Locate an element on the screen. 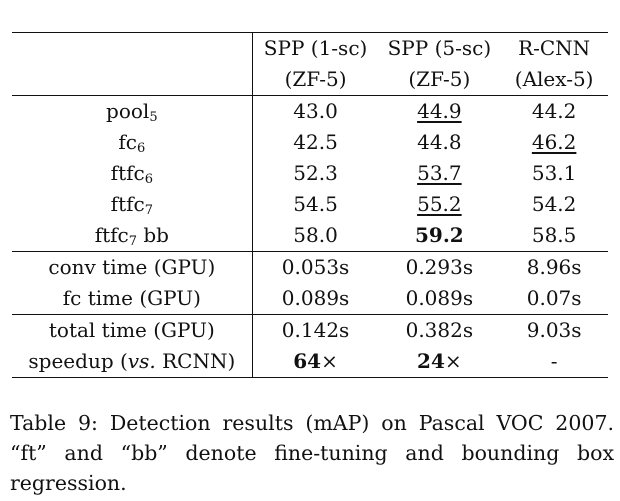 The height and width of the screenshot is (501, 620). cell-value: 0.382s is located at coordinates (439, 330).